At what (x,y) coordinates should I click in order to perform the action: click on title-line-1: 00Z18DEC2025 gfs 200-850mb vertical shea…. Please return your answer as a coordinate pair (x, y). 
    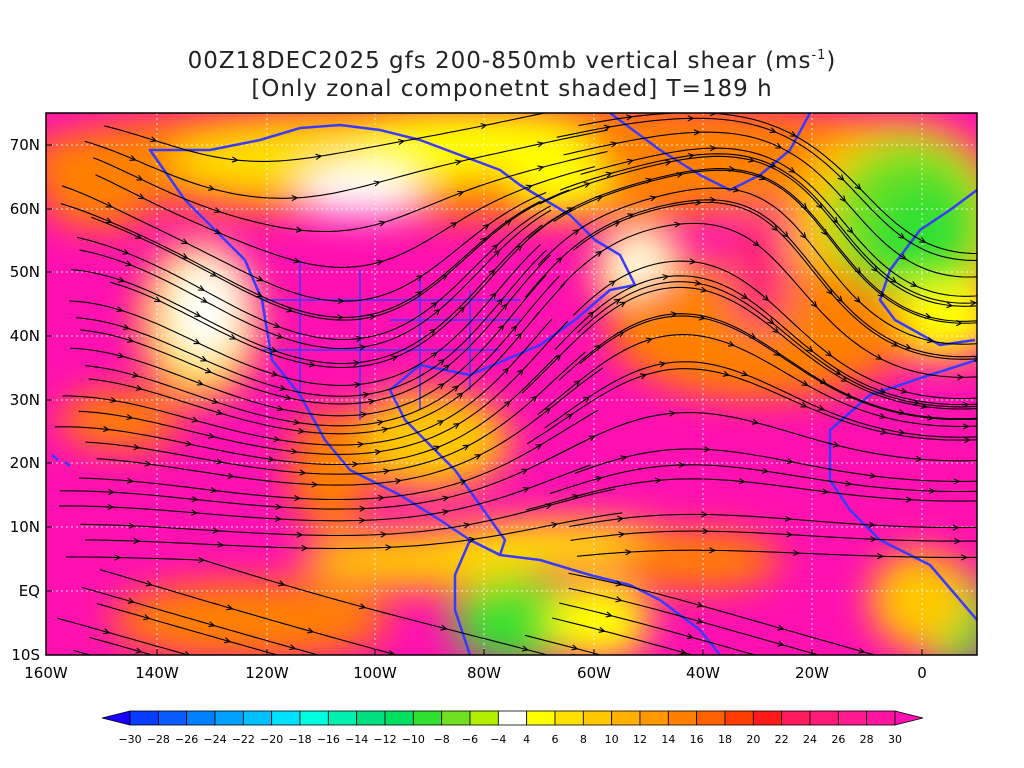
    Looking at the image, I should click on (512, 61).